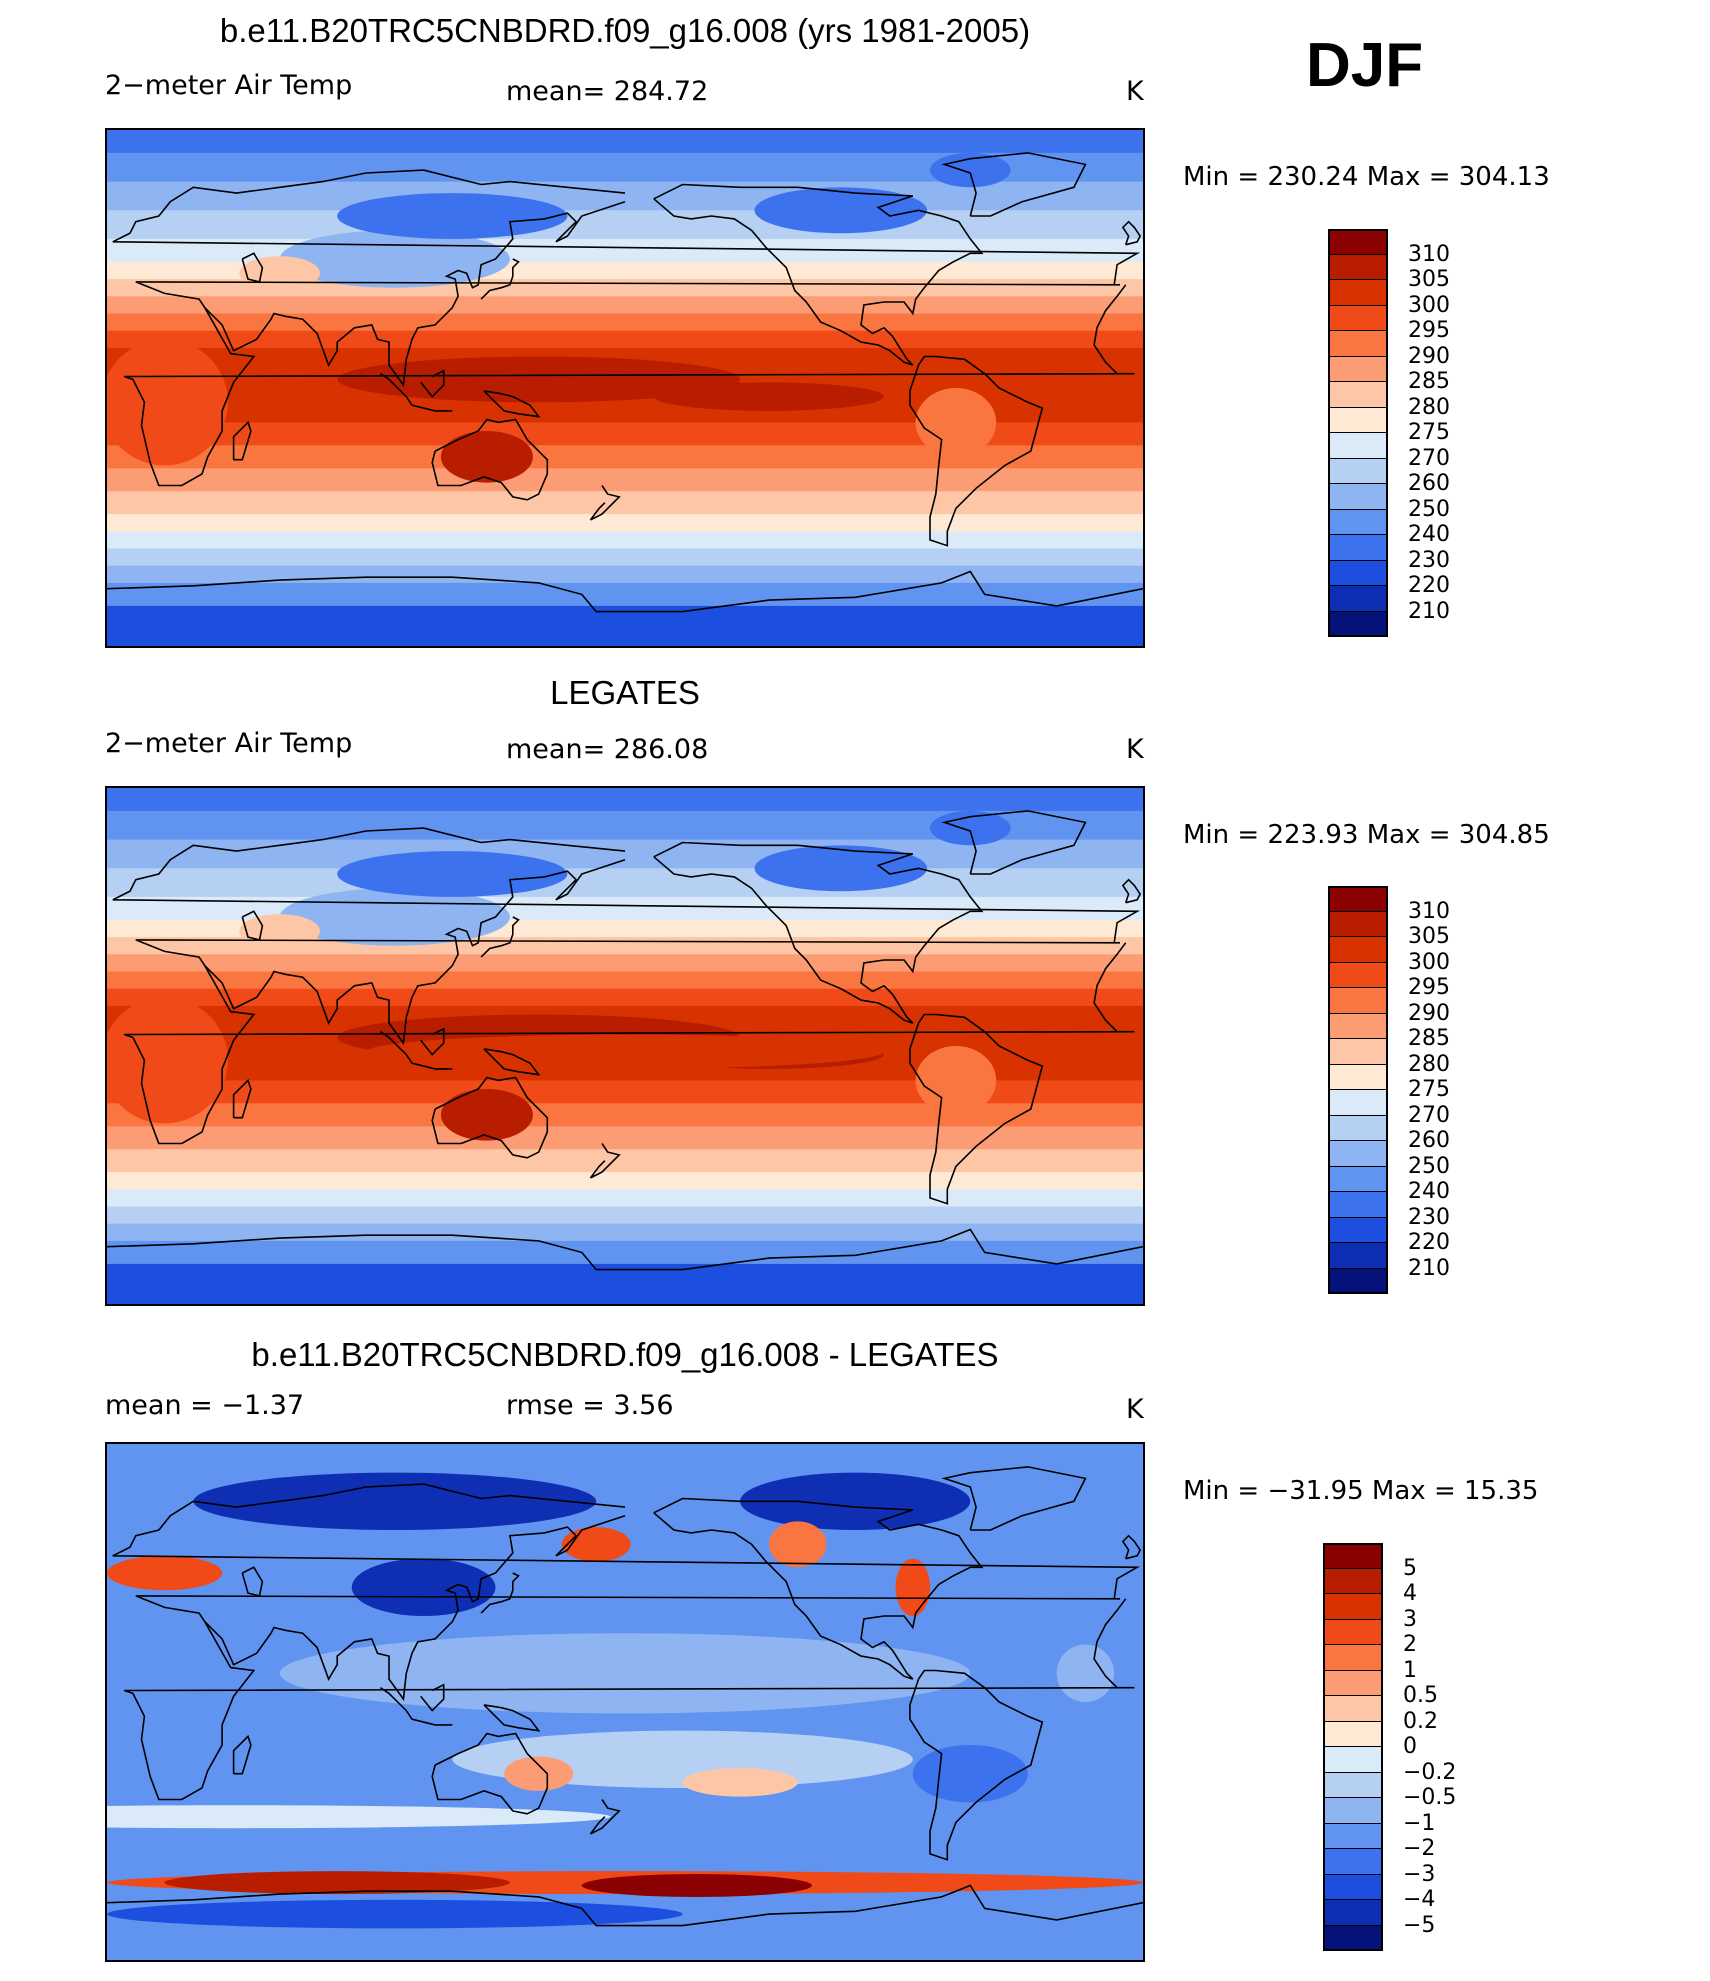  I want to click on colorbar-tick-label: 0.2, so click(1420, 1721).